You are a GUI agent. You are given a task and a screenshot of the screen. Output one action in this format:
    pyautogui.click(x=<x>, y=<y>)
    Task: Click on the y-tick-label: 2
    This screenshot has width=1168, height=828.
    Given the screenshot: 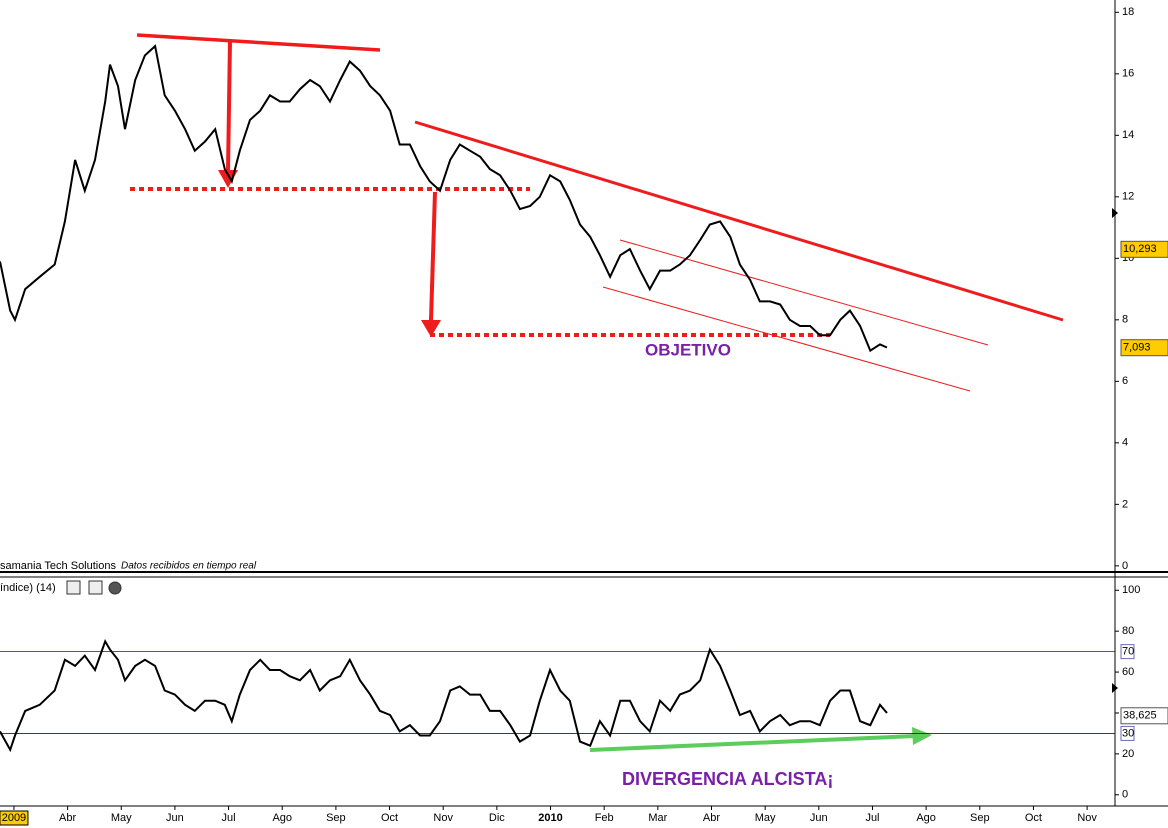 What is the action you would take?
    pyautogui.click(x=1125, y=504)
    